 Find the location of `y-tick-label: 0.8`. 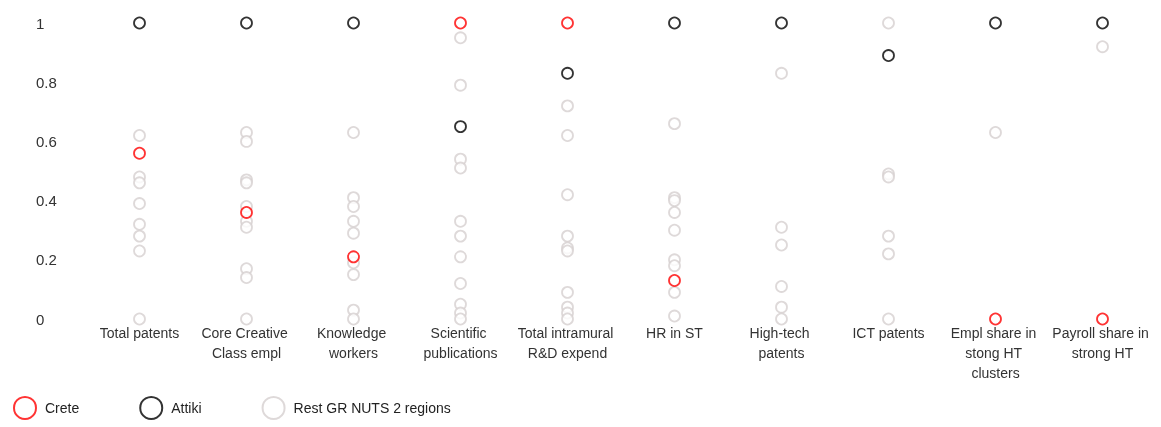

y-tick-label: 0.8 is located at coordinates (46, 82).